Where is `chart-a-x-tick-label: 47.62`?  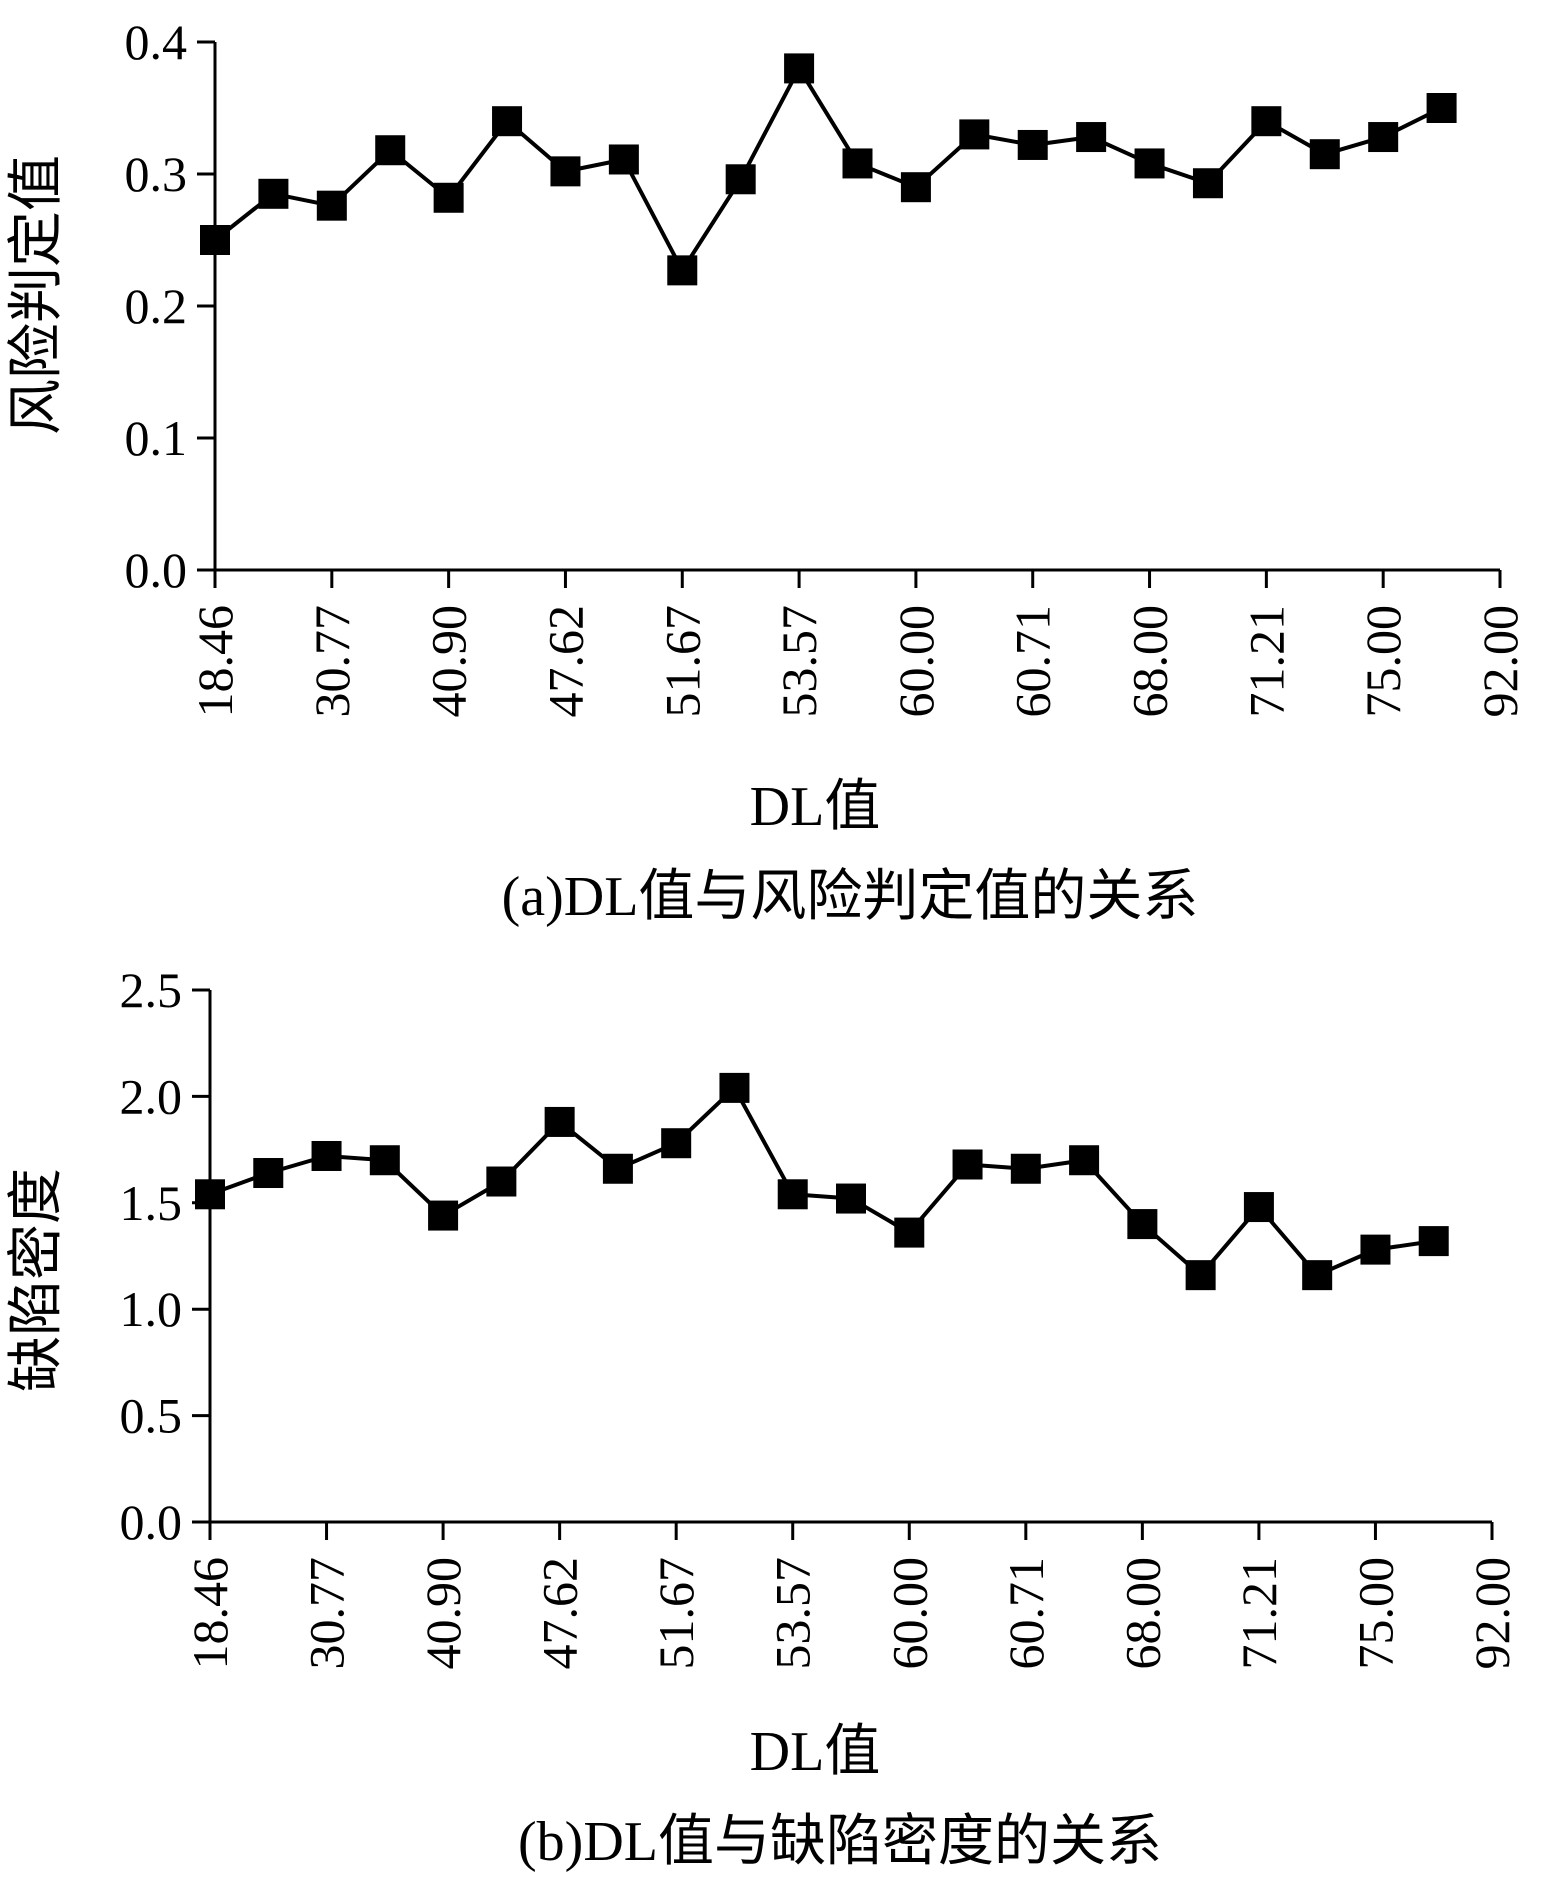 chart-a-x-tick-label: 47.62 is located at coordinates (565, 661).